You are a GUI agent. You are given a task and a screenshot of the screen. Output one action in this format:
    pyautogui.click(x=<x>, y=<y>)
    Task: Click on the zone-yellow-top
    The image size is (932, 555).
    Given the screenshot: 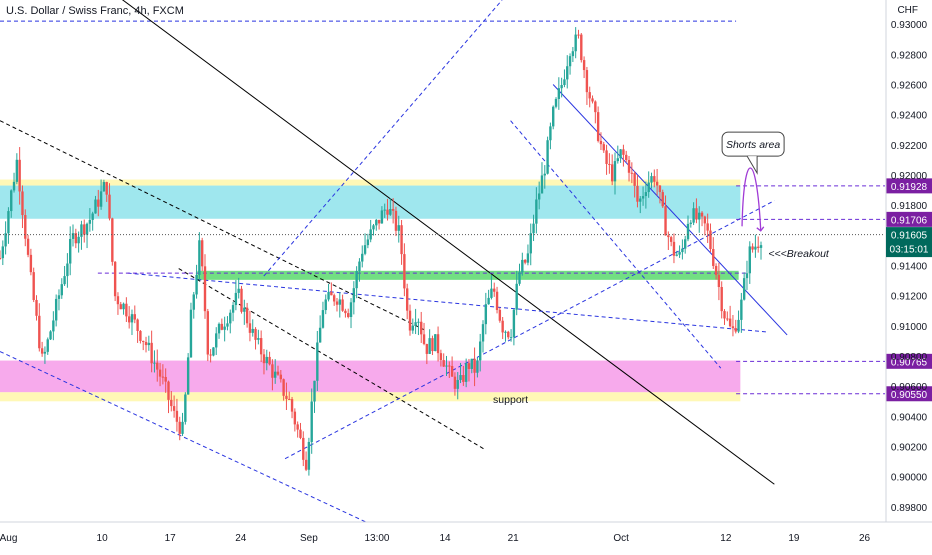 What is the action you would take?
    pyautogui.click(x=370, y=182)
    